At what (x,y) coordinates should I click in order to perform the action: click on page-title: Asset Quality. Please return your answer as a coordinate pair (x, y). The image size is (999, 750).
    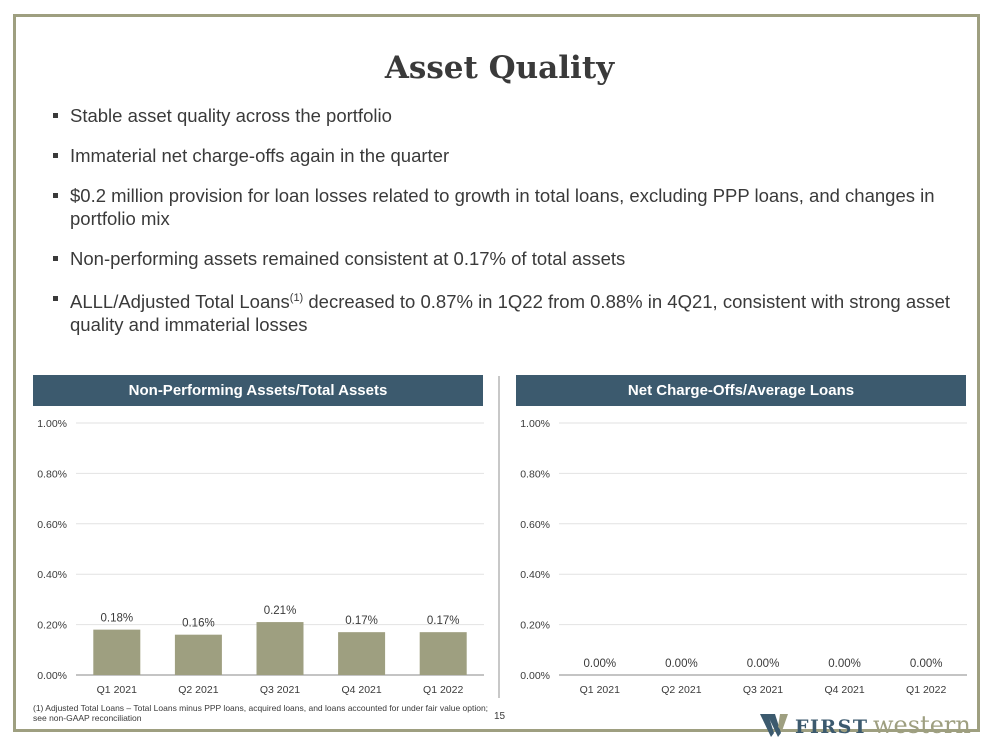
    Looking at the image, I should click on (499, 68).